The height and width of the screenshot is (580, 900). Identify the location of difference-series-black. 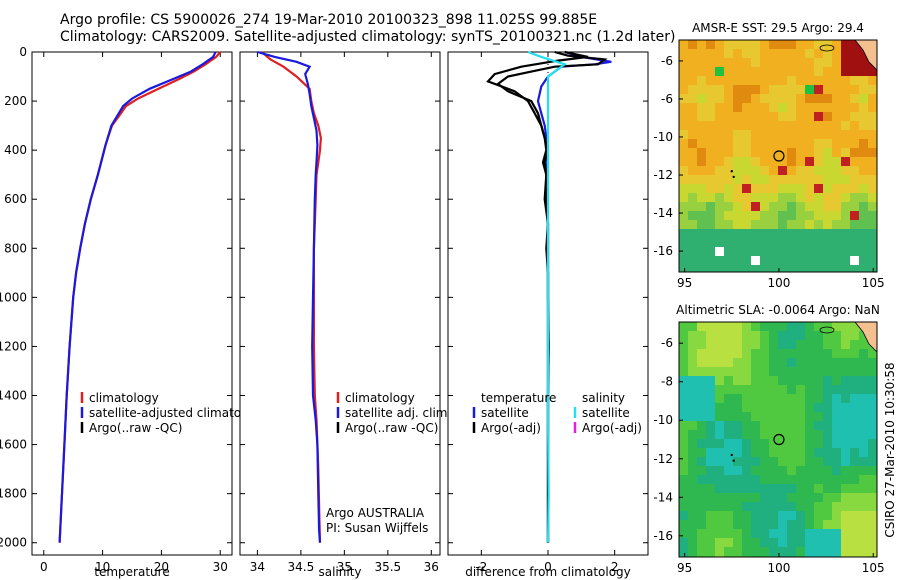
(537, 296).